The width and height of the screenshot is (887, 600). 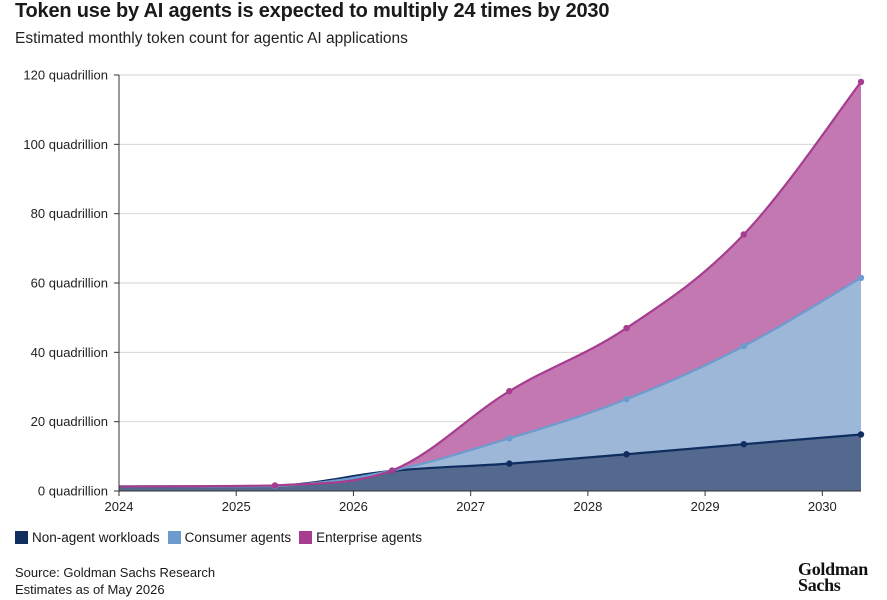 What do you see at coordinates (65, 75) in the screenshot?
I see `y-tick-label: 120 quadrillion` at bounding box center [65, 75].